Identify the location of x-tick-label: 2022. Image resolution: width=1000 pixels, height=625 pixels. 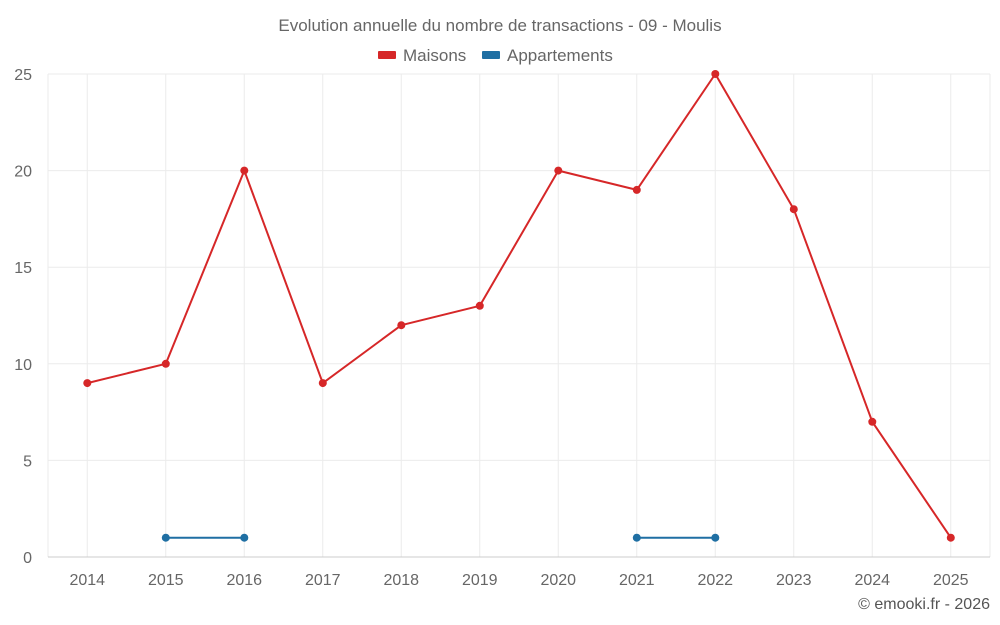
(715, 580).